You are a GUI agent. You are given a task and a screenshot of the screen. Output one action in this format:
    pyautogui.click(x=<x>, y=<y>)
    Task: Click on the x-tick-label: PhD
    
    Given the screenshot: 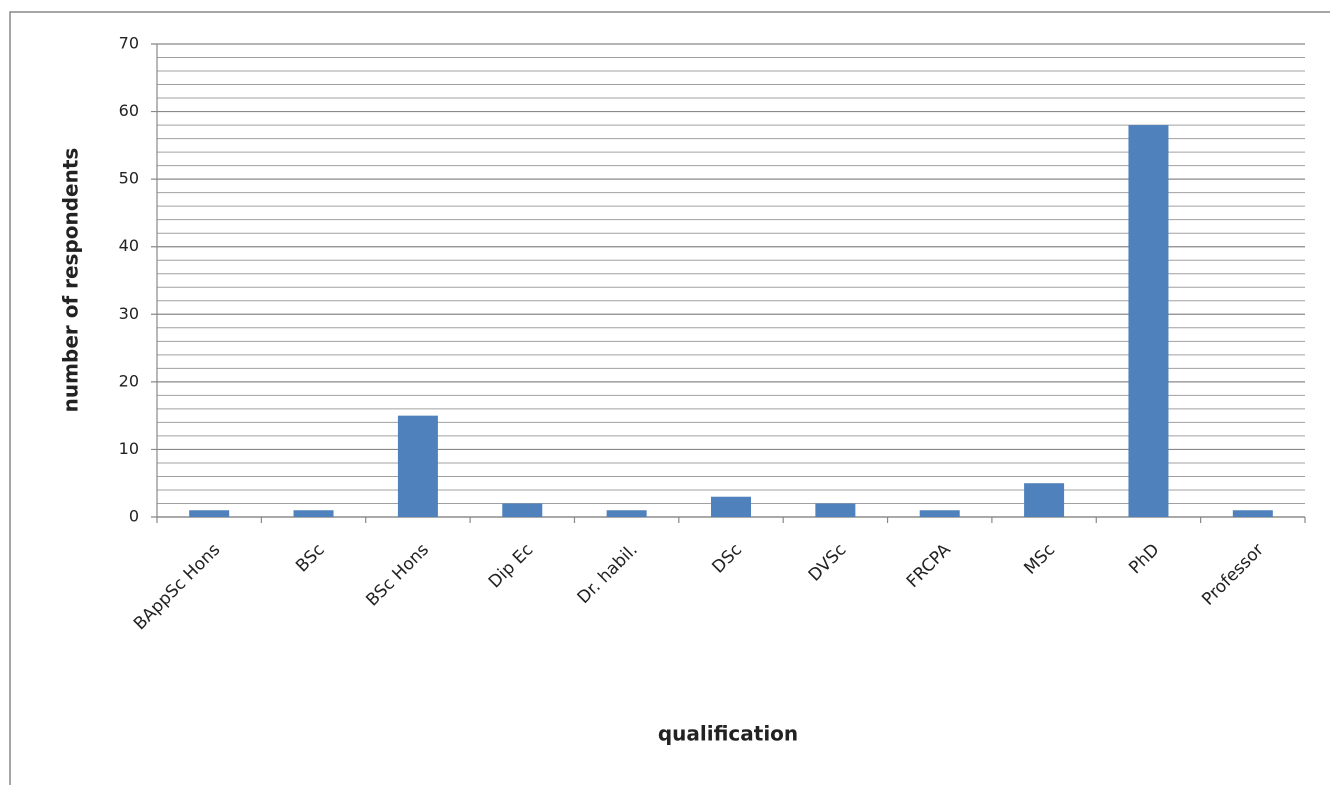 What is the action you would take?
    pyautogui.click(x=1144, y=559)
    